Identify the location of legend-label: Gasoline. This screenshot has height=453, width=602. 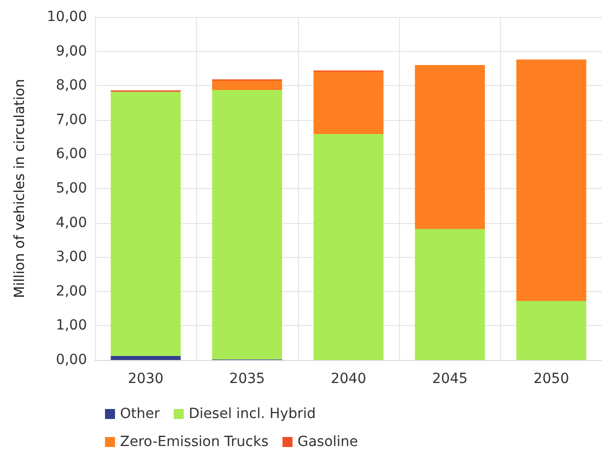
(327, 442).